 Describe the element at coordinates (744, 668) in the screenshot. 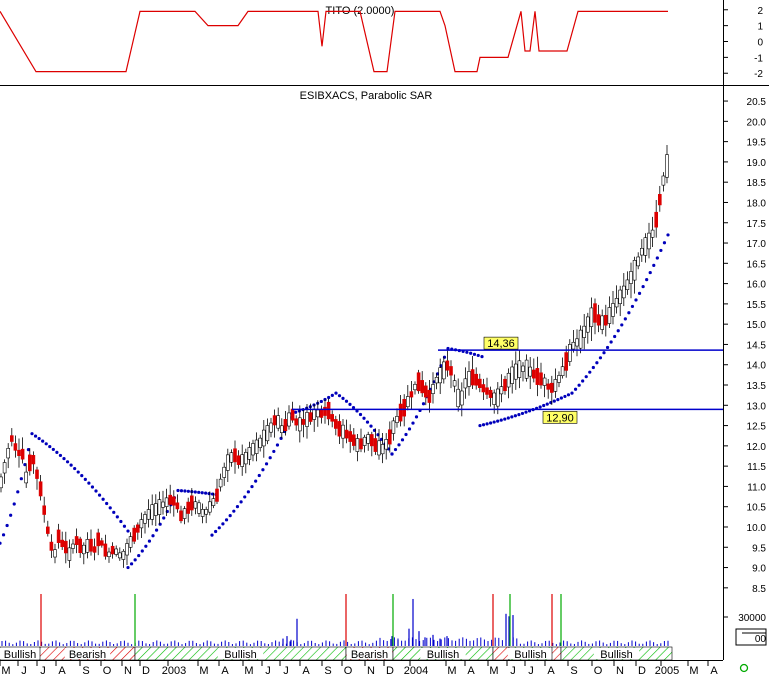

I see `status-indicator-icon` at that location.